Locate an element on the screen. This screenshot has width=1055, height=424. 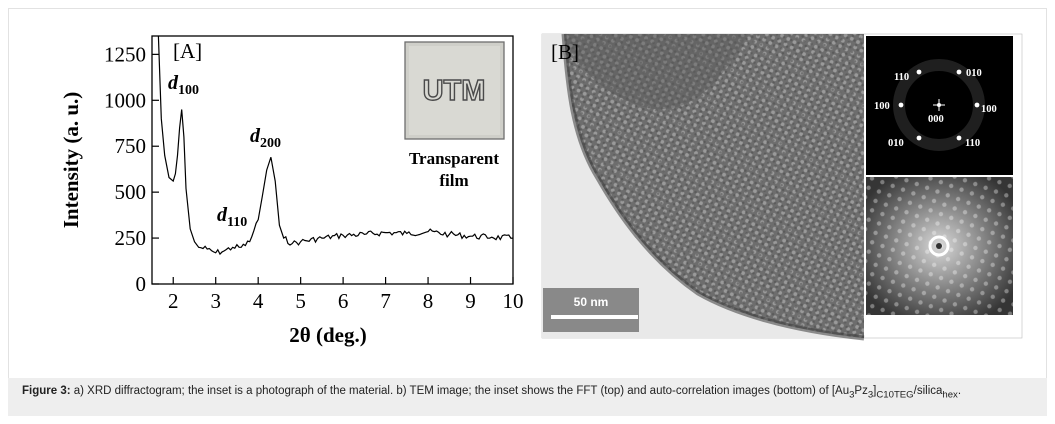
caption-text-c: ] is located at coordinates (875, 391).